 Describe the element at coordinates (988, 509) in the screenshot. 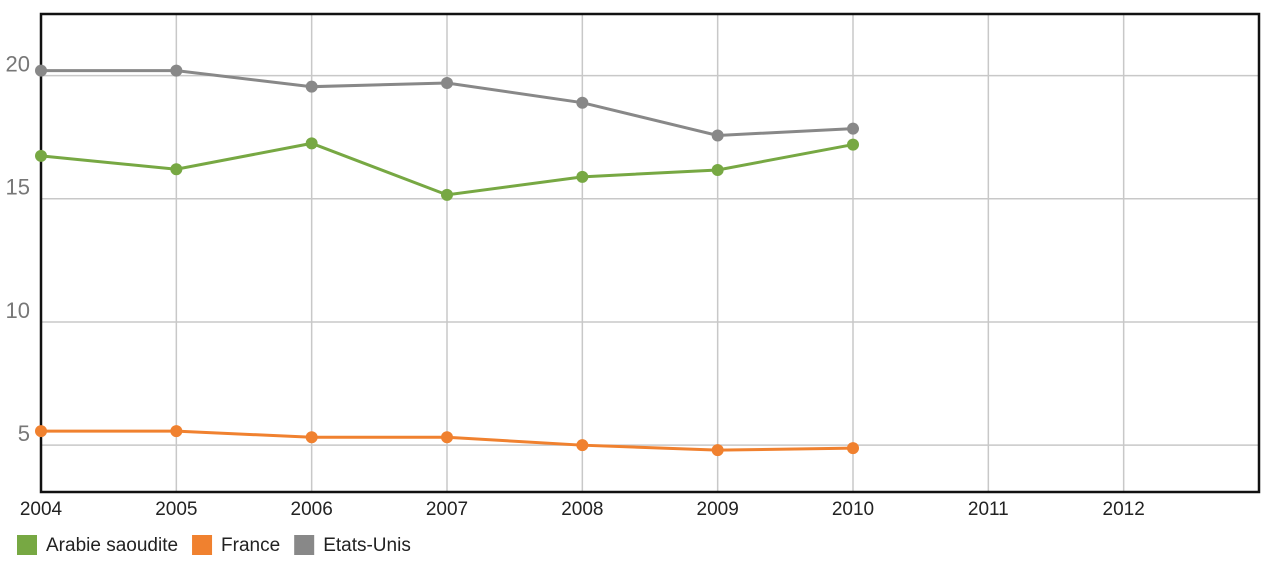

I see `x-tick-label: 2011` at that location.